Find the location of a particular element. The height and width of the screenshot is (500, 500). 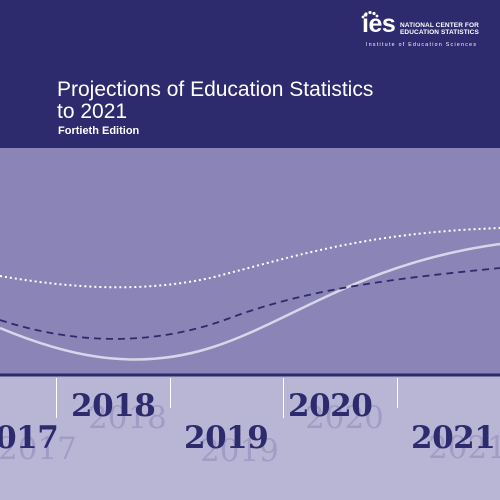

edition-label: Fortieth Edition is located at coordinates (99, 131).